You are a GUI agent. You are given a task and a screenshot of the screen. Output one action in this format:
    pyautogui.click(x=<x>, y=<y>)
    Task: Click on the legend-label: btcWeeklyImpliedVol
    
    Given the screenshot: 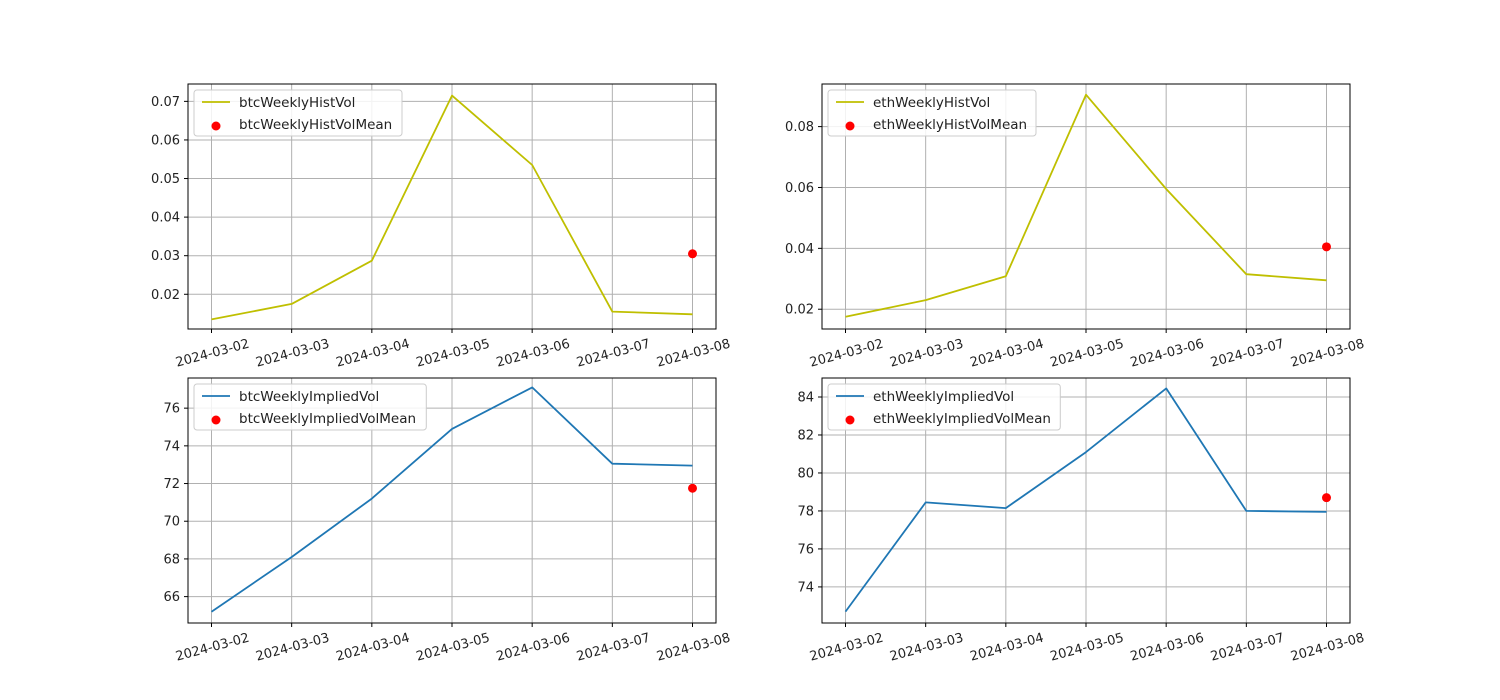 What is the action you would take?
    pyautogui.click(x=309, y=397)
    